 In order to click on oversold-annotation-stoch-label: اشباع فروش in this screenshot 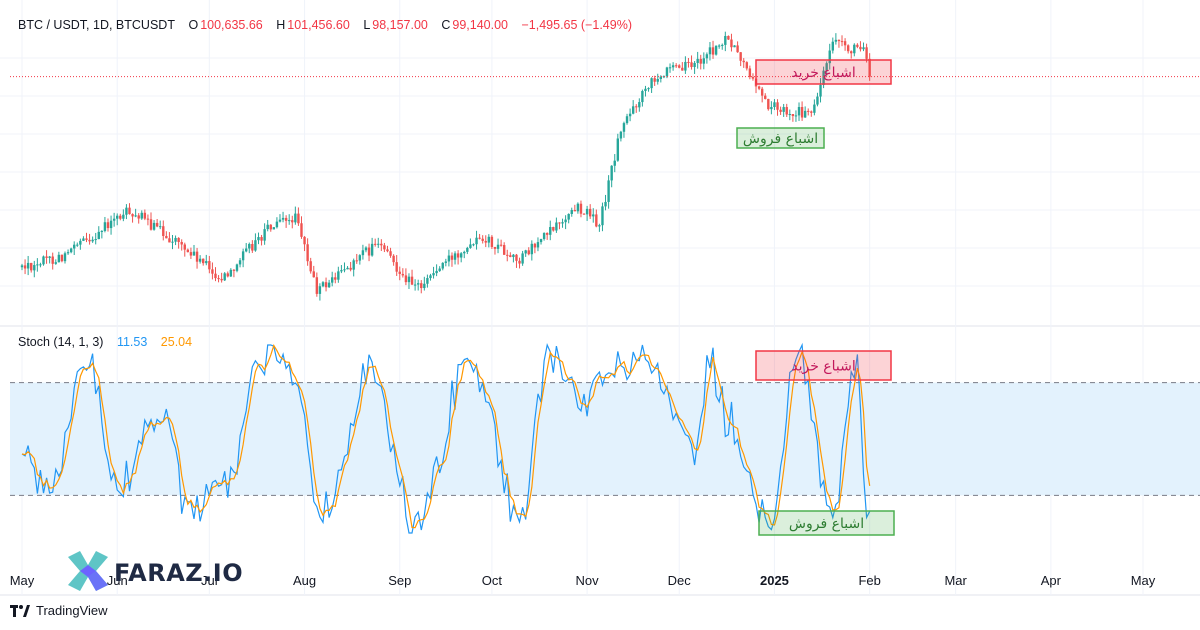, I will do `click(826, 524)`.